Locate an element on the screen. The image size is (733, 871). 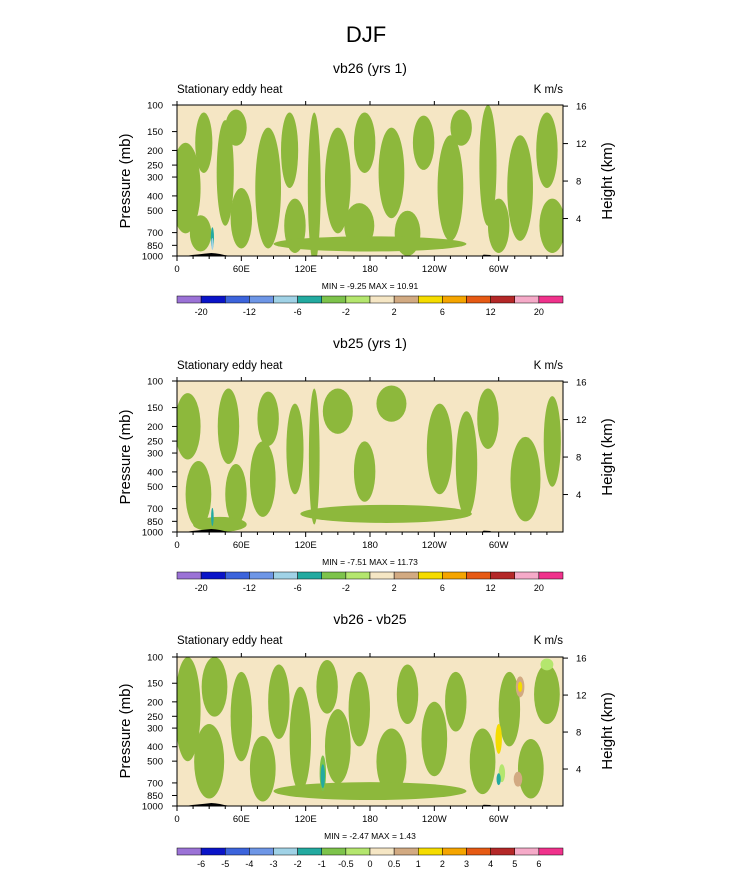
colorbar-label: 20 is located at coordinates (539, 588).